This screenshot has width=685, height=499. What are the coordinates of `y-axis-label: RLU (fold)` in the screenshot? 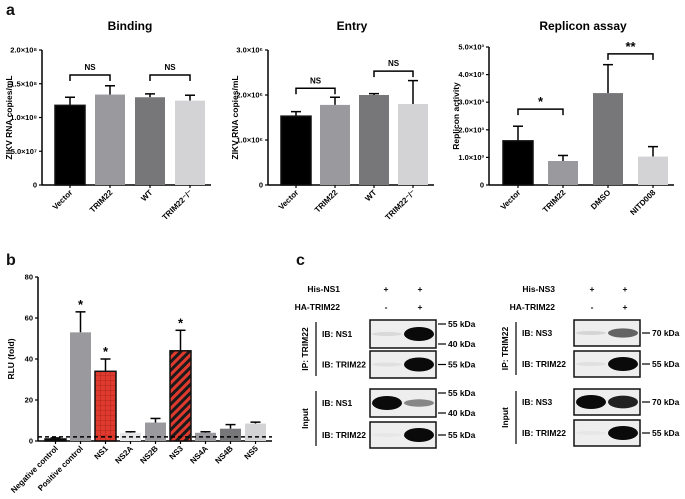 It's located at (11, 358).